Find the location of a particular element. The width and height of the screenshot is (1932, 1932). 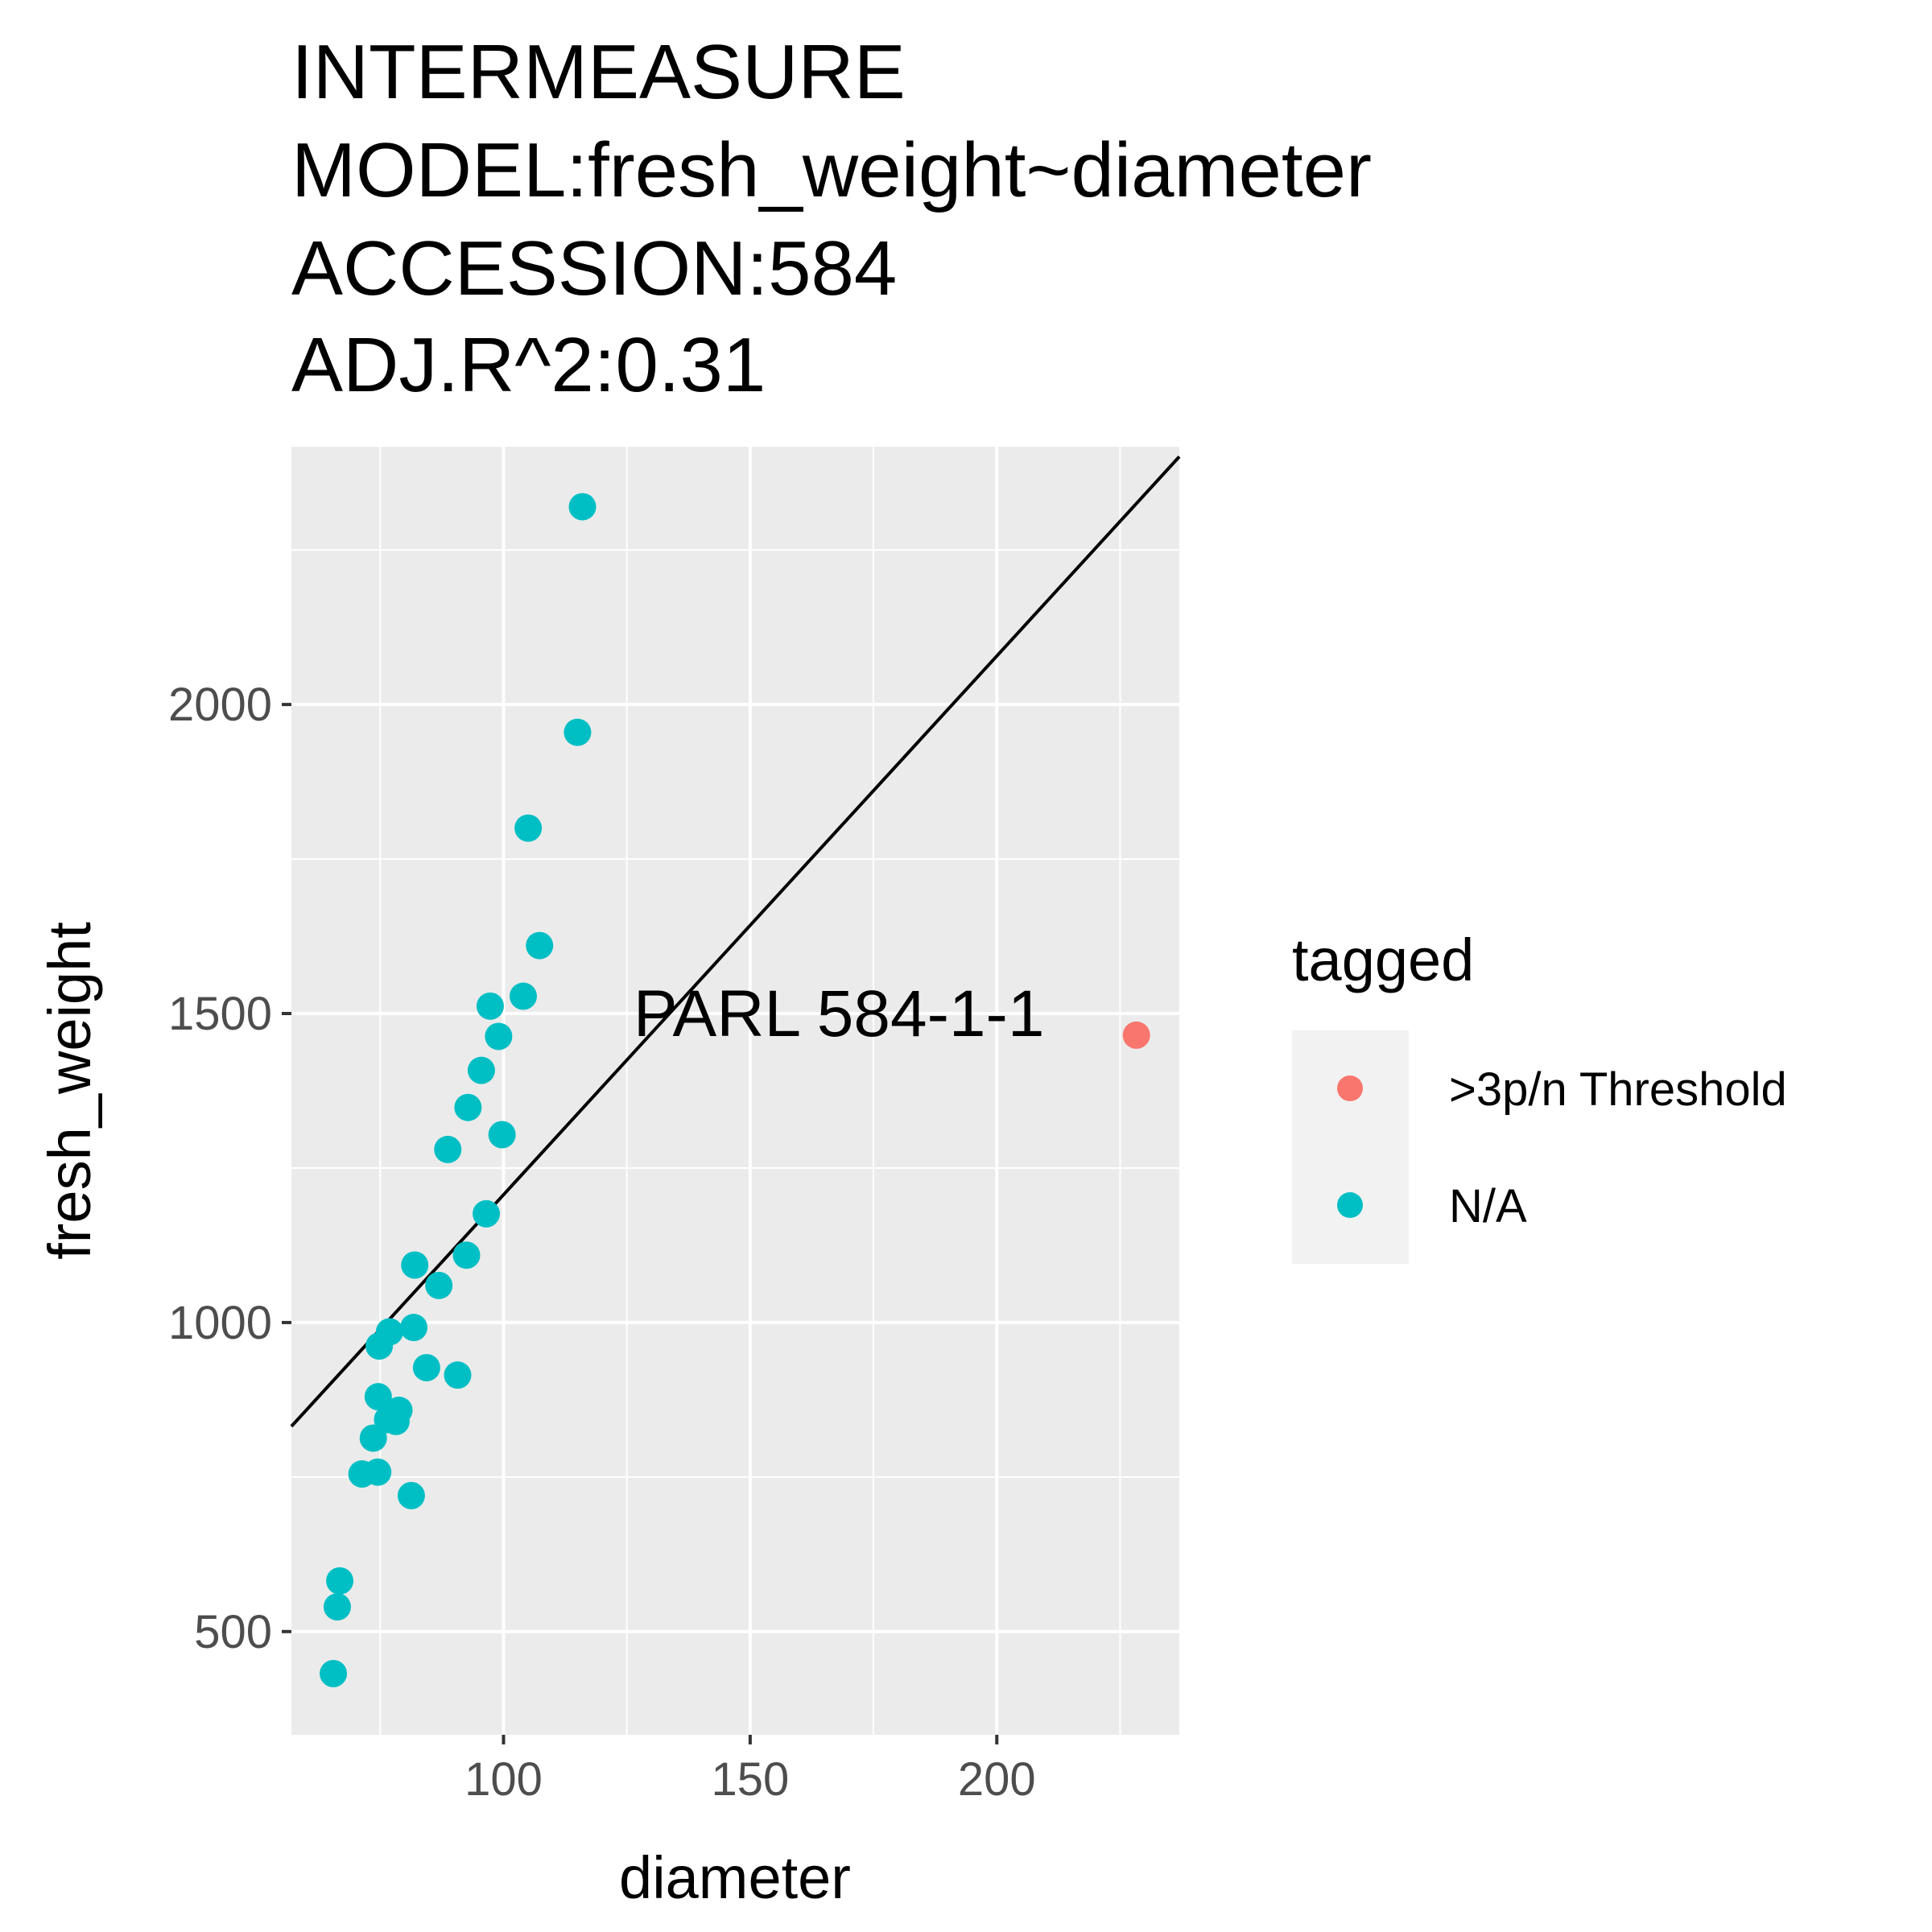

legend-label-threshold: >3p/n Threshold is located at coordinates (1618, 1089).